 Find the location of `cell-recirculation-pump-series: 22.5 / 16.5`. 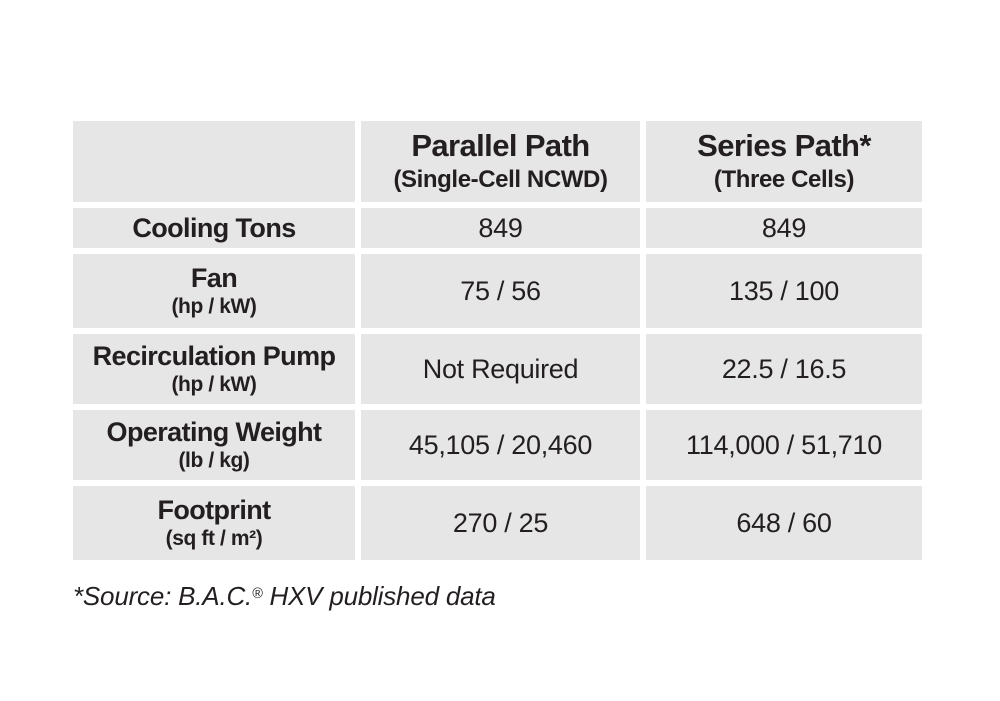

cell-recirculation-pump-series: 22.5 / 16.5 is located at coordinates (784, 369).